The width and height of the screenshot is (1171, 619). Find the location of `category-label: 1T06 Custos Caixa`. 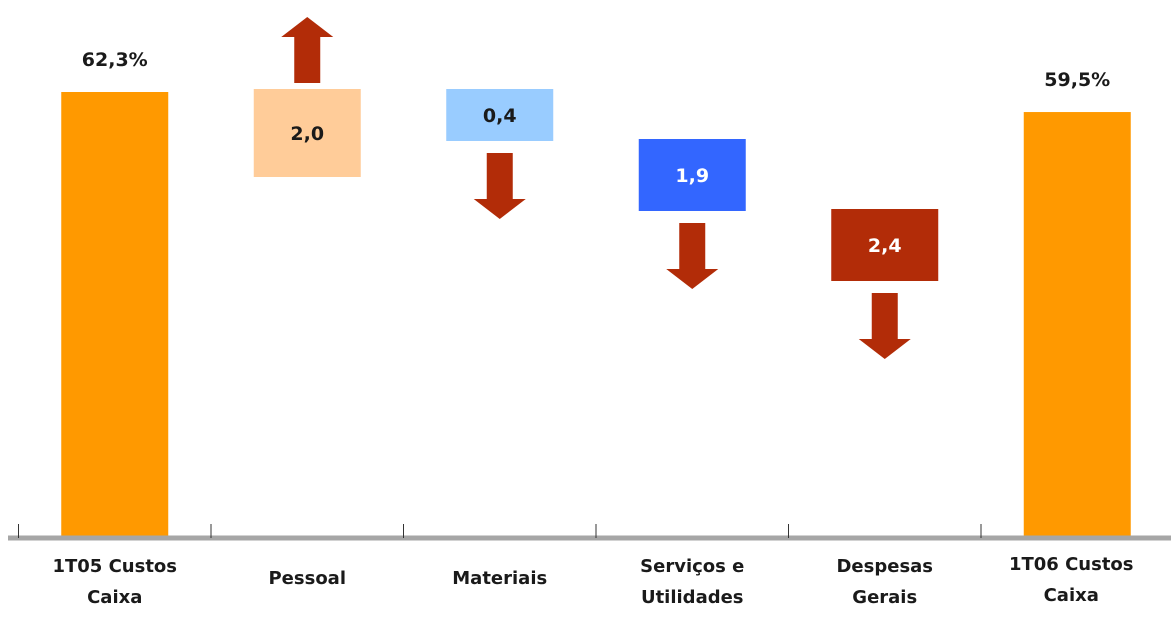

category-label: 1T06 Custos Caixa is located at coordinates (1071, 580).